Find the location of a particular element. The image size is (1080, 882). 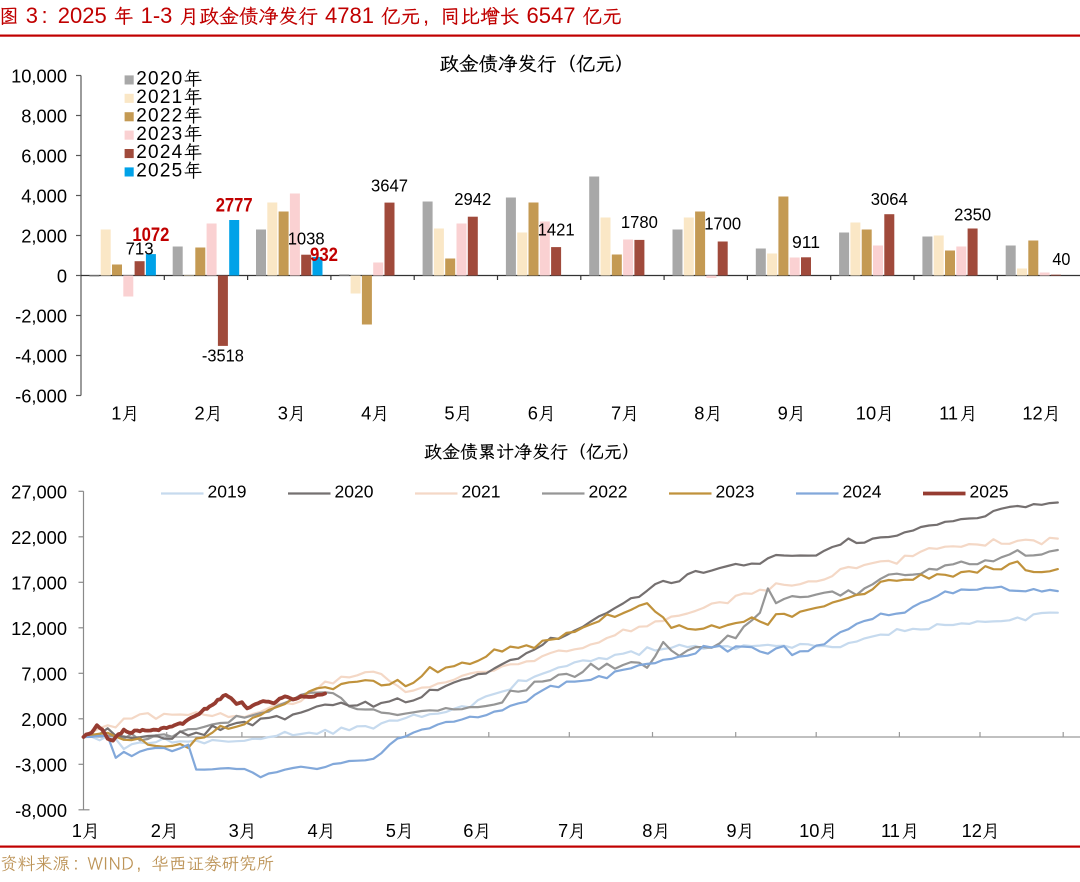

svg-text: 4,000 is located at coordinates (44, 196).